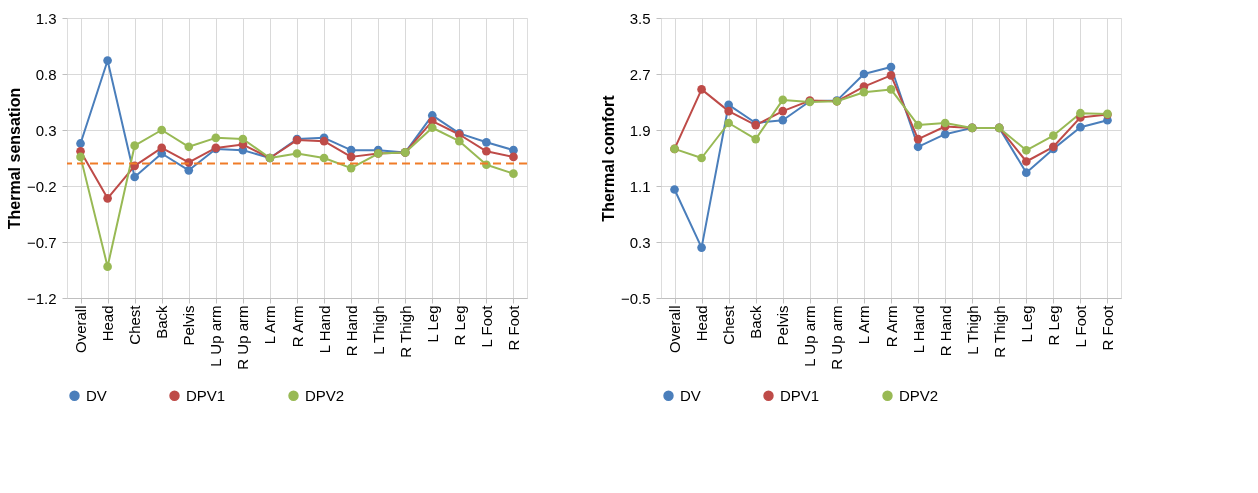 The width and height of the screenshot is (1258, 493). Describe the element at coordinates (640, 74) in the screenshot. I see `y-tick-label: 2.7` at that location.